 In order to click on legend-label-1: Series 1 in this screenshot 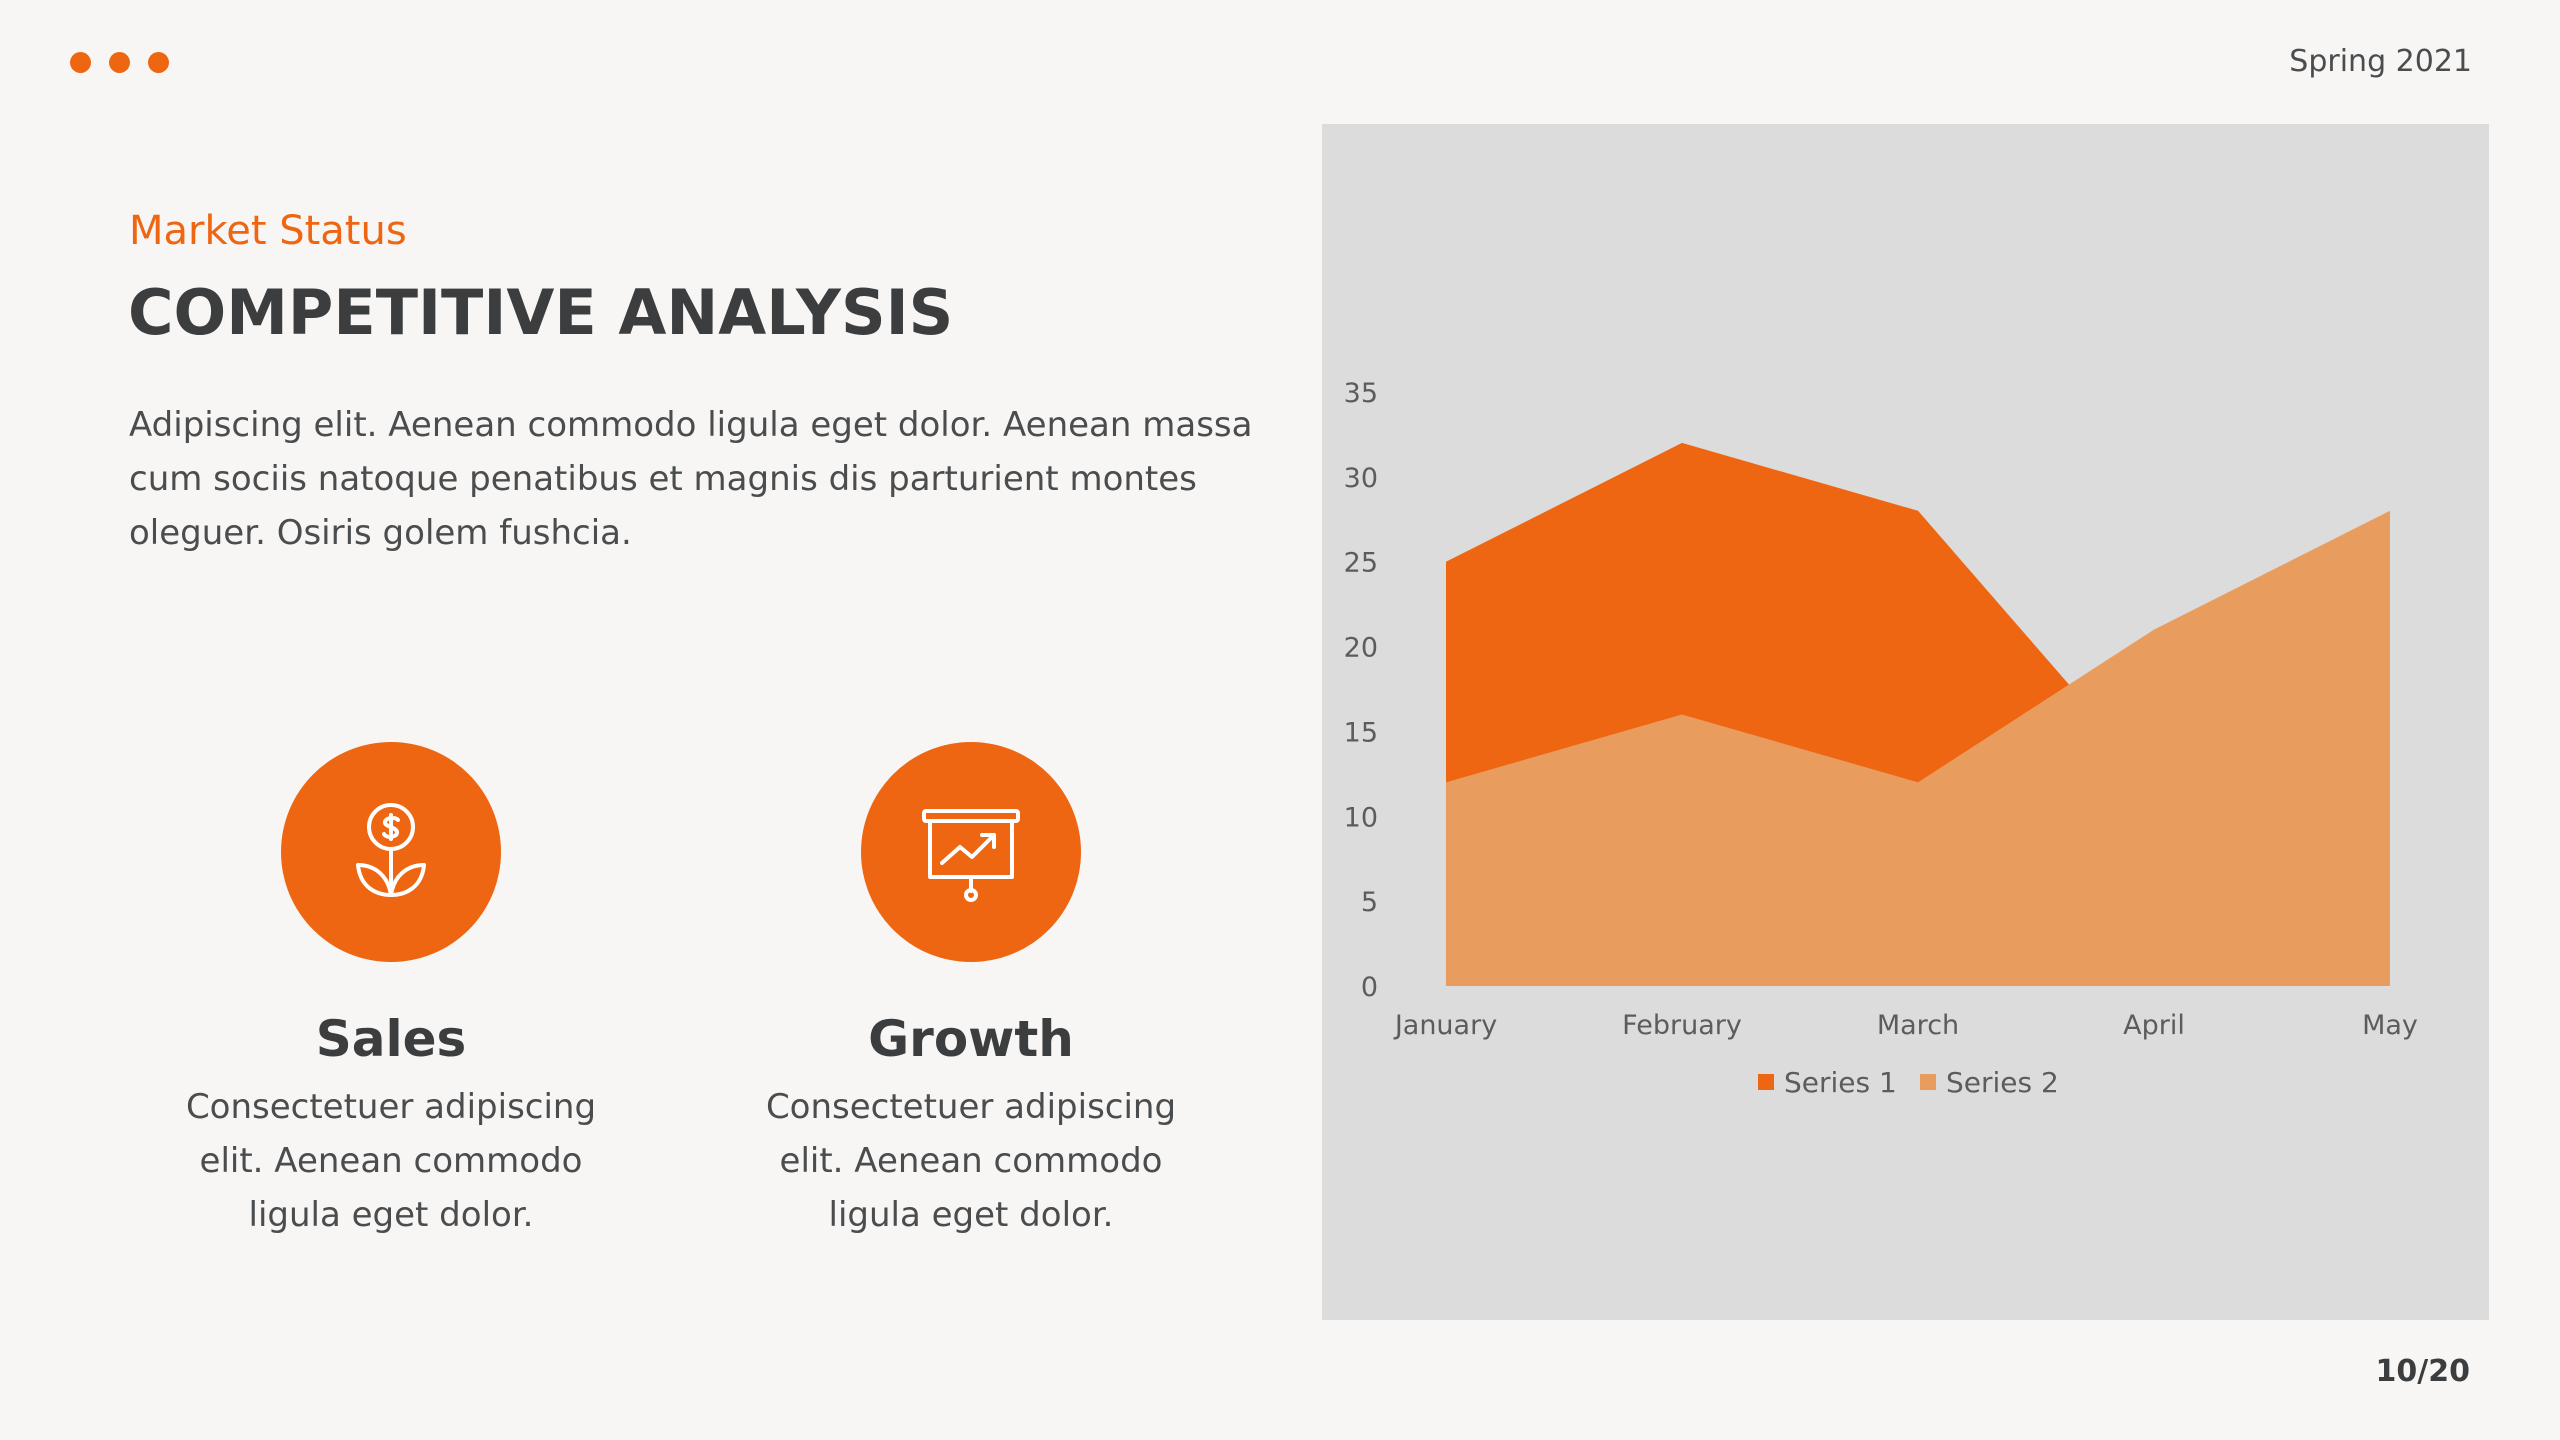, I will do `click(1840, 1082)`.